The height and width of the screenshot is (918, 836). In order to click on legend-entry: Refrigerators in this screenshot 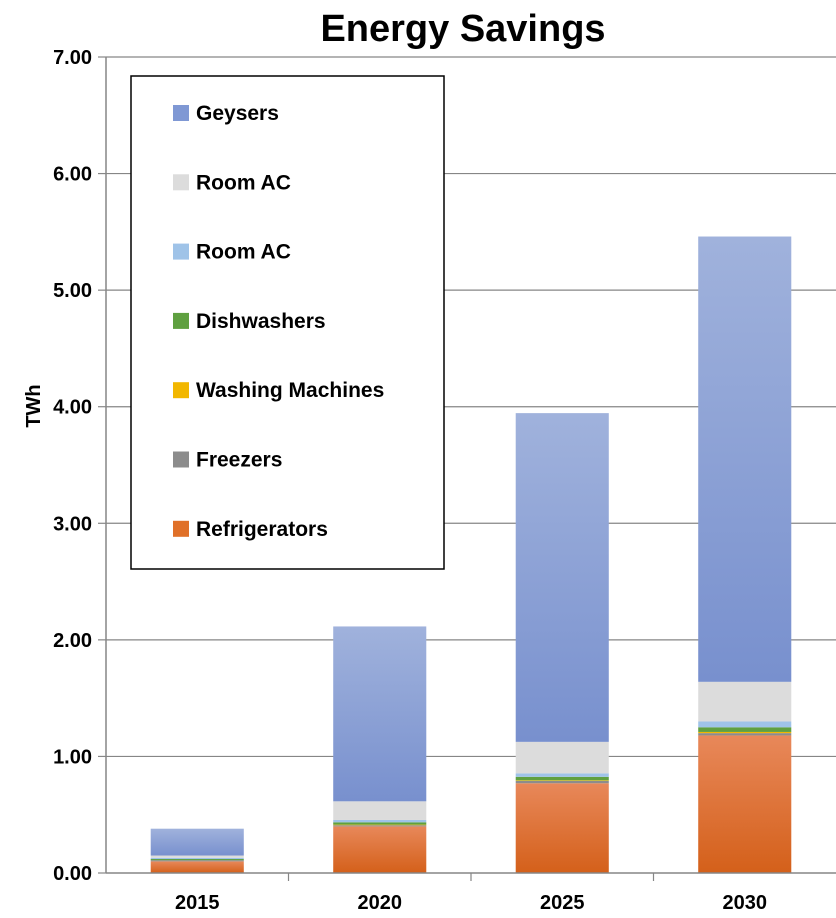, I will do `click(262, 529)`.